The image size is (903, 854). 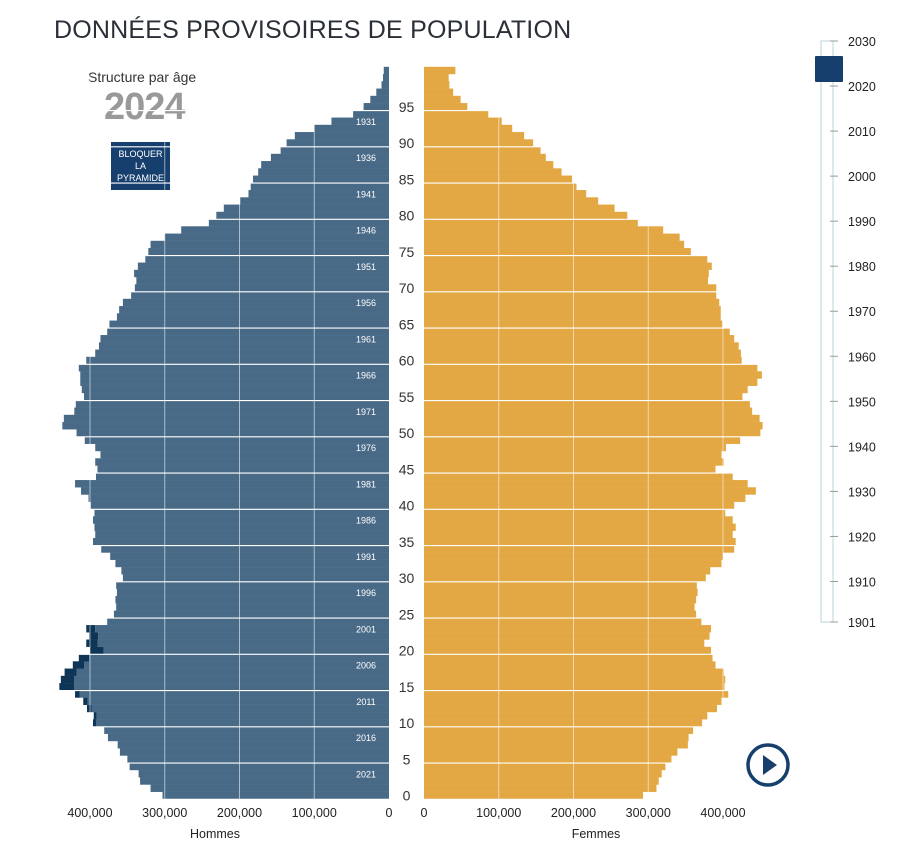 What do you see at coordinates (407, 687) in the screenshot?
I see `age-tick-label: 15` at bounding box center [407, 687].